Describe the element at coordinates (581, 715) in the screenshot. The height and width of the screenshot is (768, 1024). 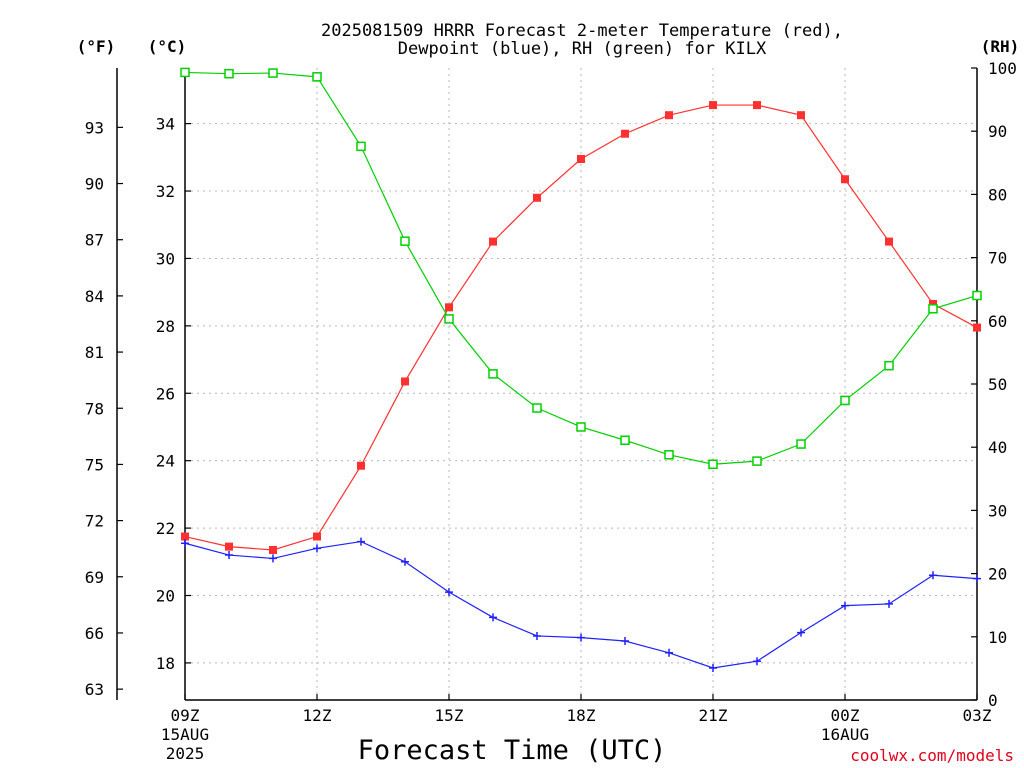
I see `x-tick-label: 18Z` at that location.